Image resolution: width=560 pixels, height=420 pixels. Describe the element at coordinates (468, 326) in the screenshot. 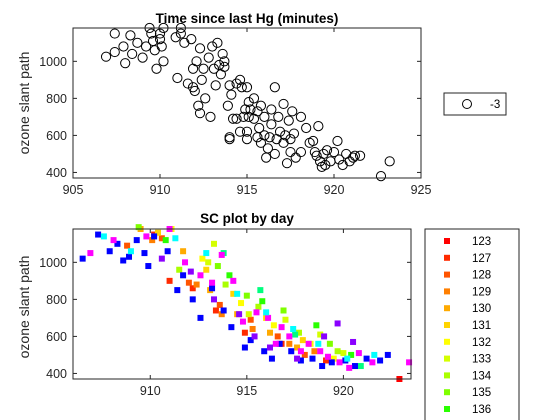

I see `bottom-legend-items: 123127128129130131132133134135136137` at that location.